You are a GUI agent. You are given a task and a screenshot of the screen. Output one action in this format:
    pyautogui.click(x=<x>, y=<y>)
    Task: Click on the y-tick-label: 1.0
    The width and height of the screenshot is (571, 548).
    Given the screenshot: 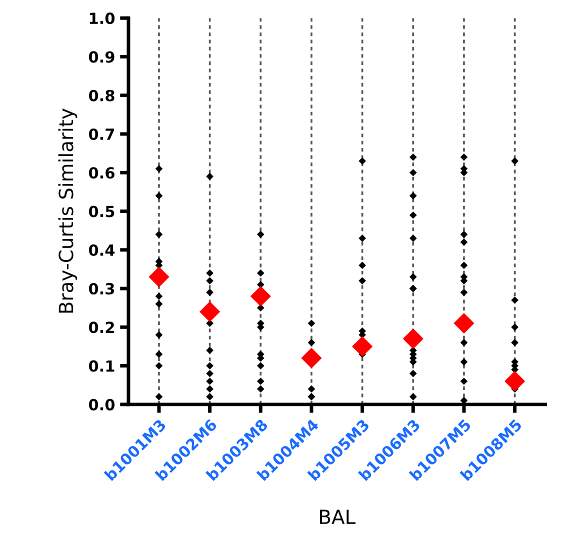 What is the action you would take?
    pyautogui.click(x=102, y=18)
    